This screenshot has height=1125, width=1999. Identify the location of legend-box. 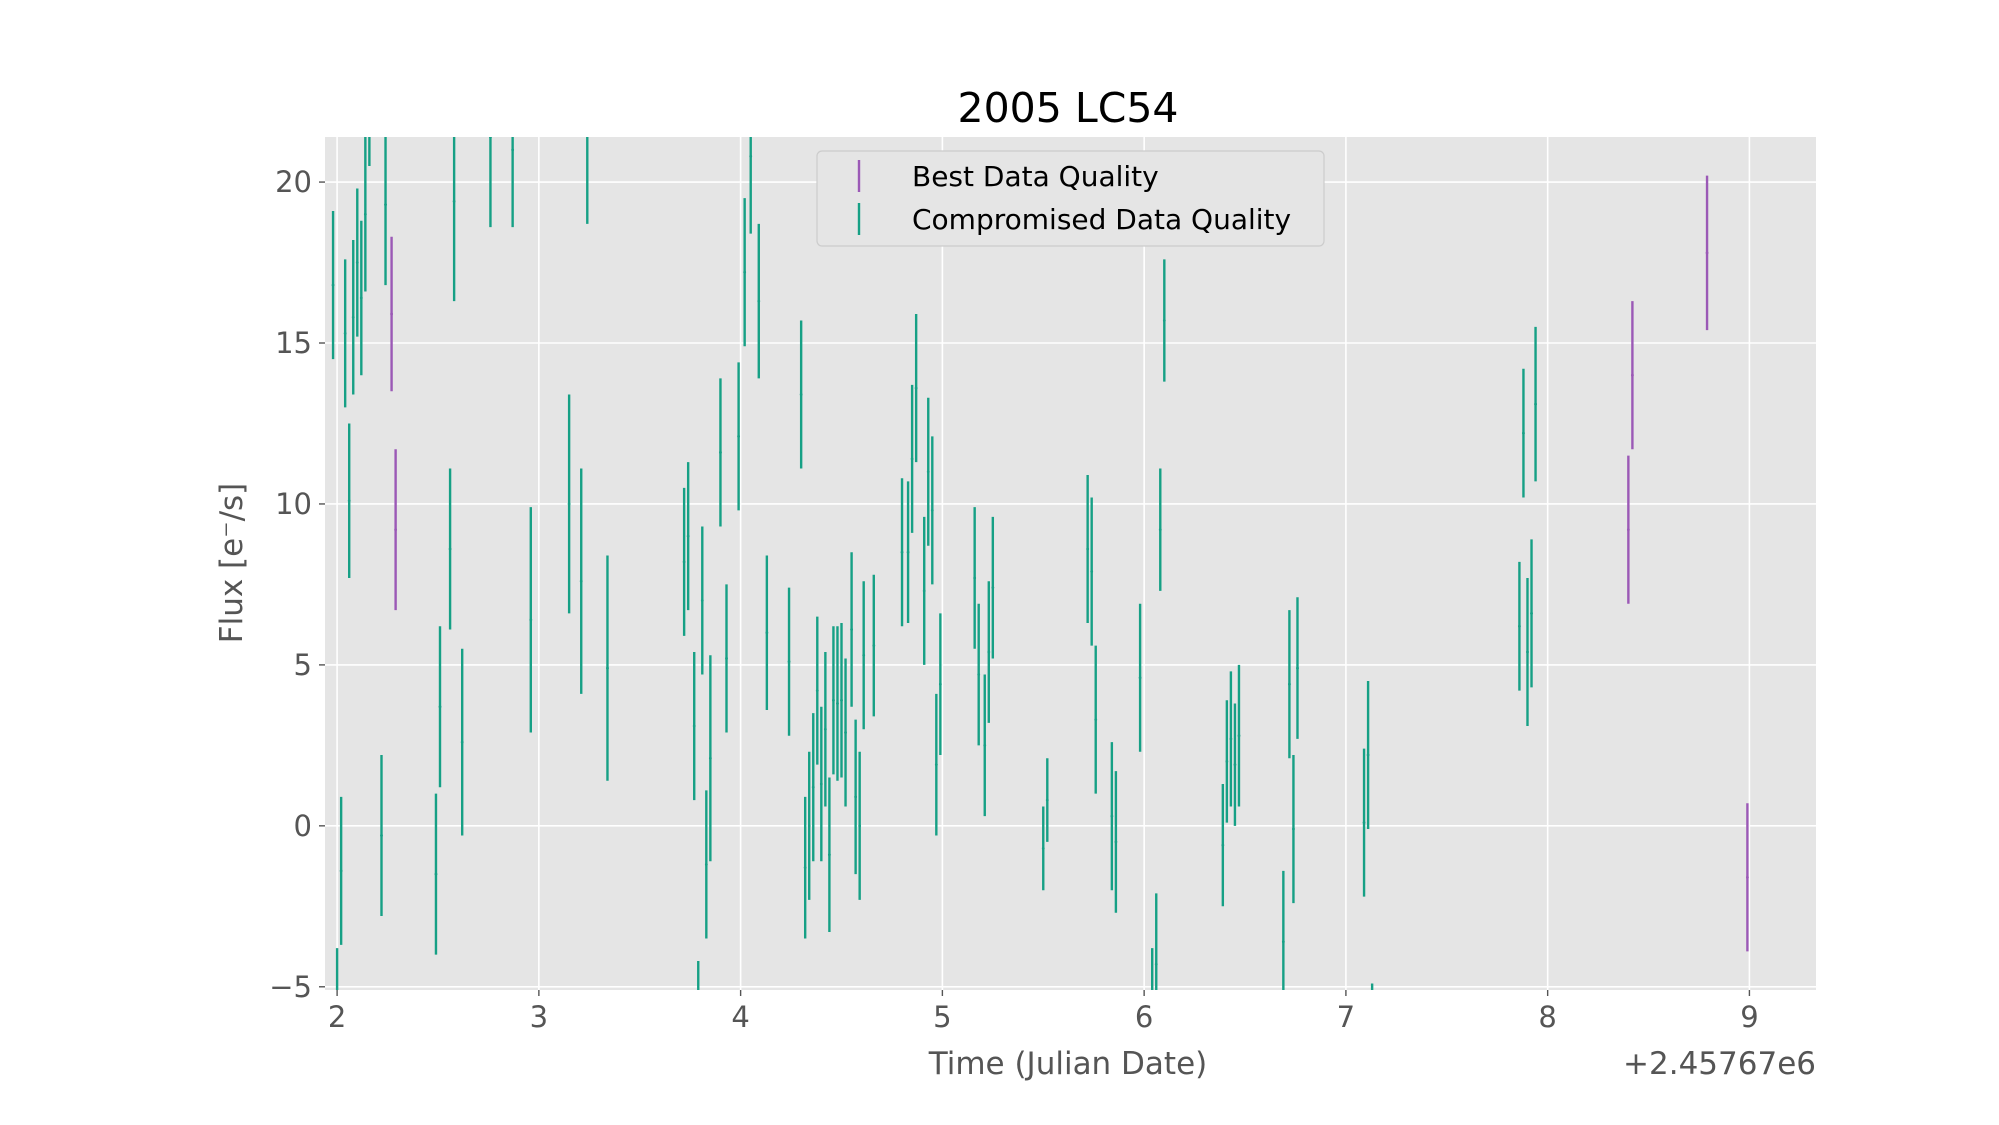
(1070, 198).